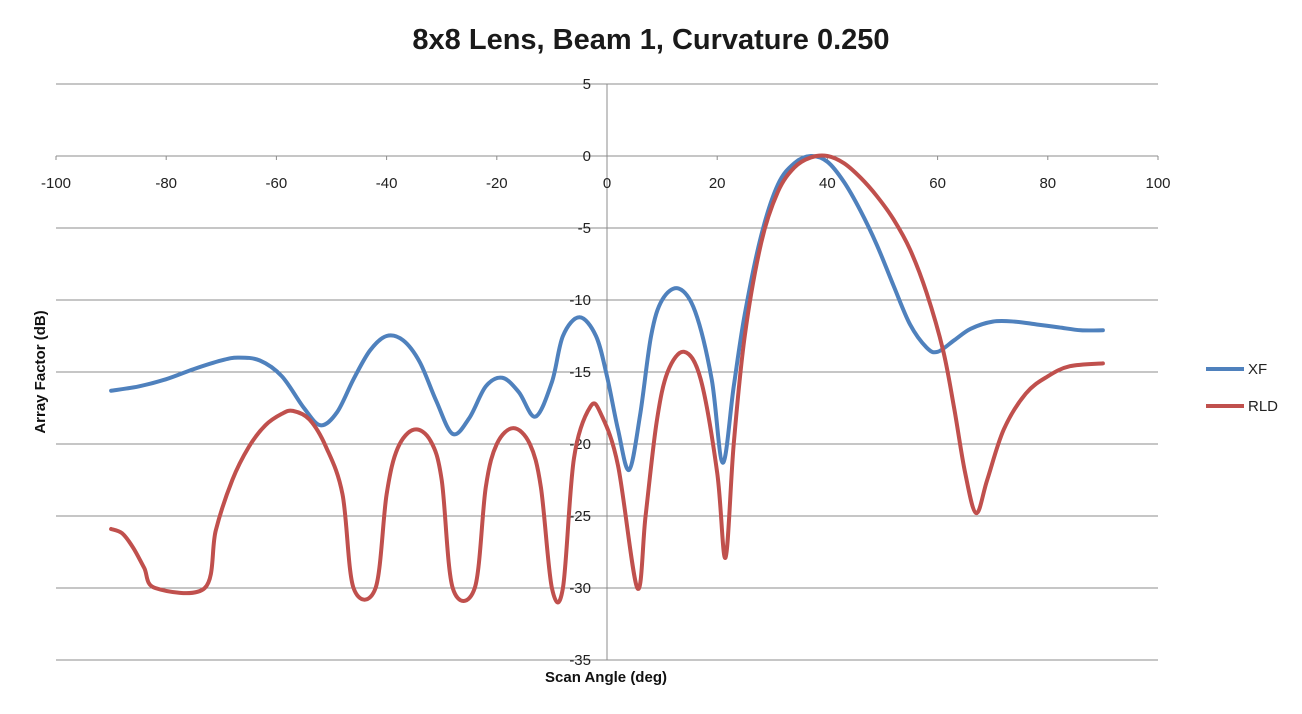 This screenshot has width=1302, height=714. Describe the element at coordinates (587, 156) in the screenshot. I see `y-tick-label: 0` at that location.